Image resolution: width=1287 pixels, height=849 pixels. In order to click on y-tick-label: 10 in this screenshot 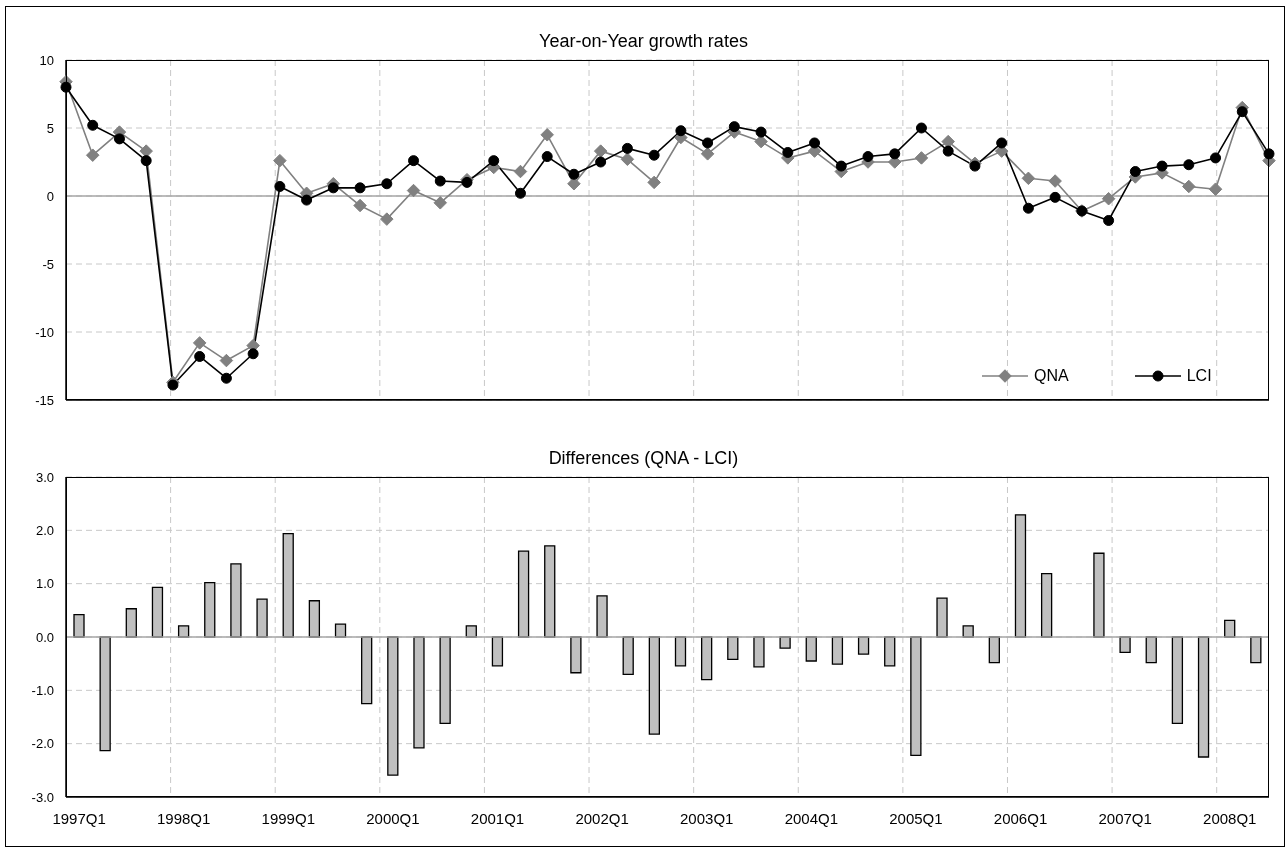, I will do `click(46, 60)`.